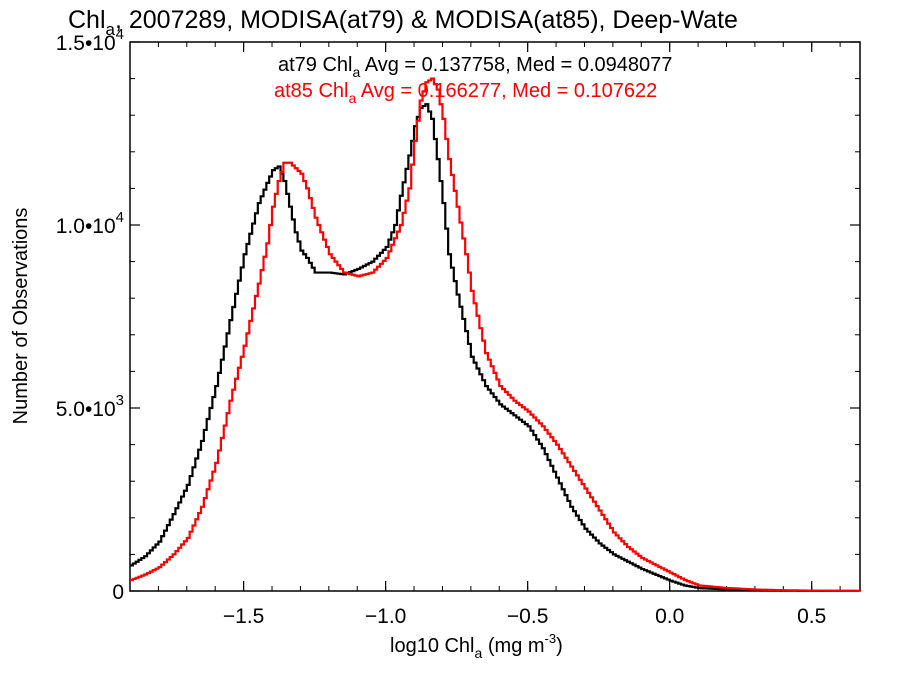 The image size is (900, 675). I want to click on x-axis-label: log10 Chla (mg m-3), so click(476, 646).